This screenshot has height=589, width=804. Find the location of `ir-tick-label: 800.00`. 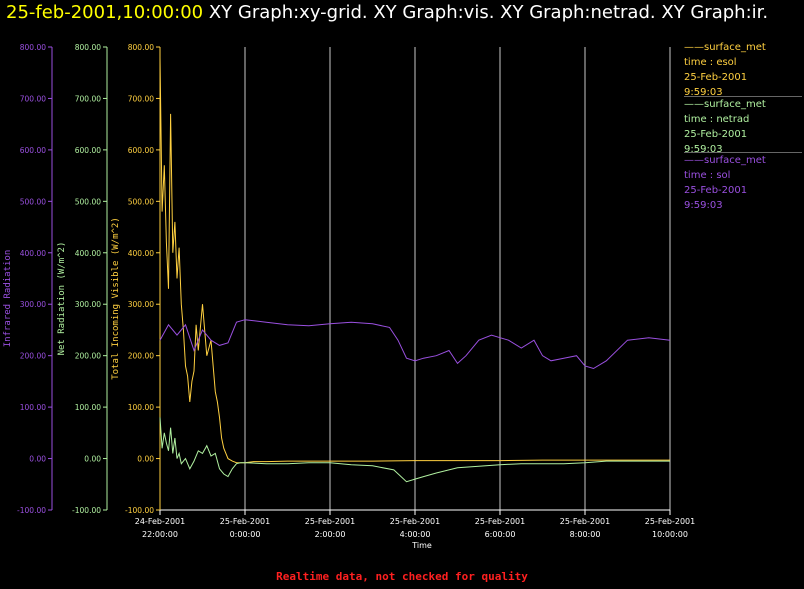

ir-tick-label: 800.00 is located at coordinates (33, 47).